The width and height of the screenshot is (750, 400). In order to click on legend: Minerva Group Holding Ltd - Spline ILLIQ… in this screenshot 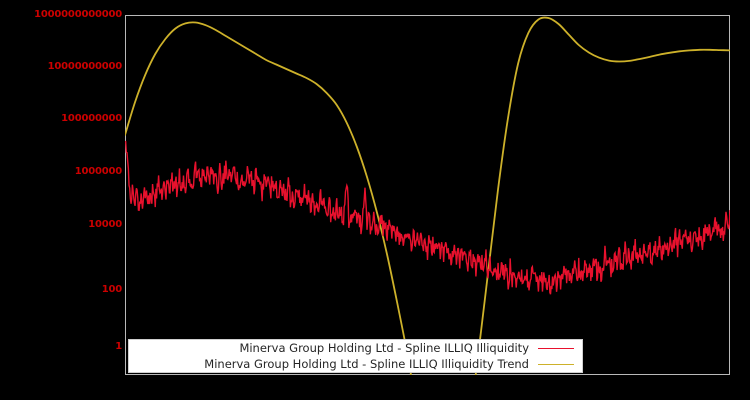, I will do `click(355, 356)`.